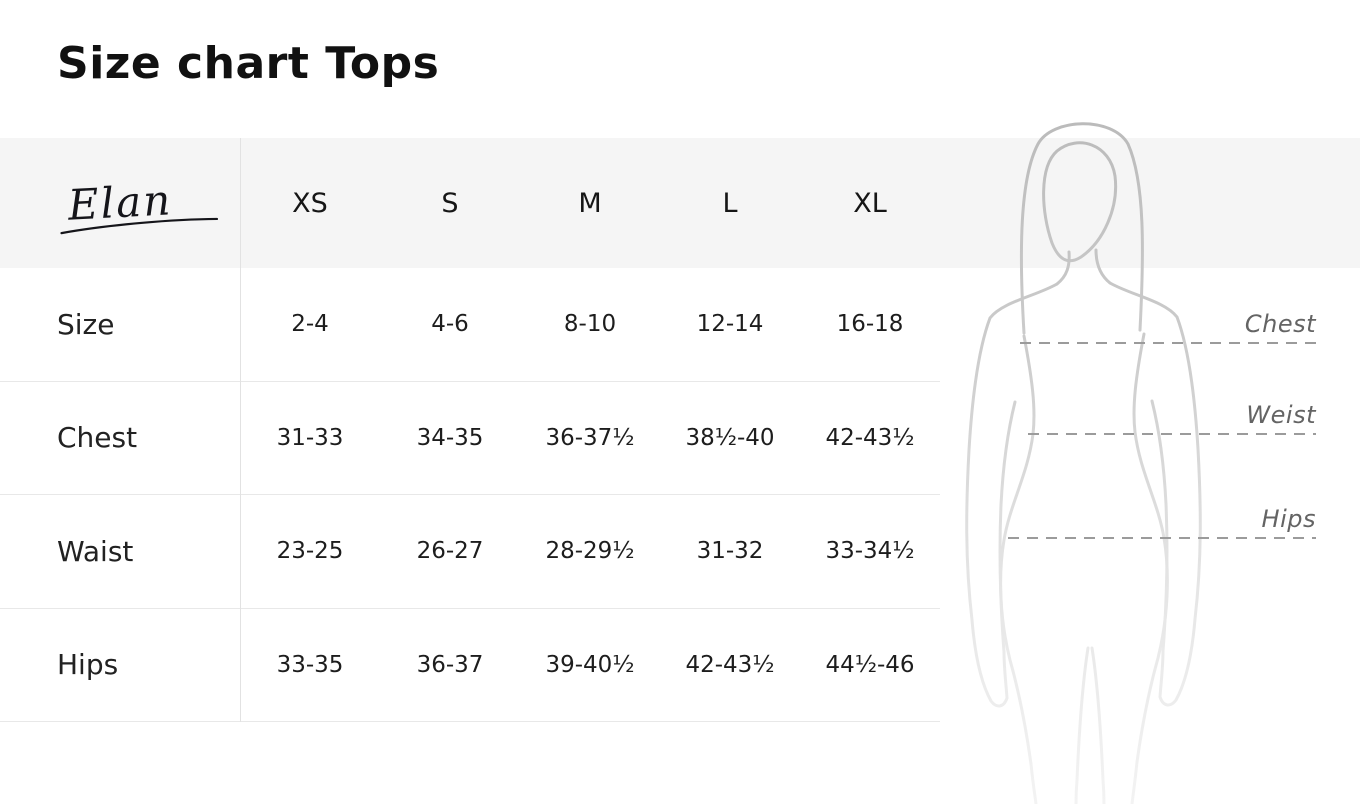  What do you see at coordinates (1162, 538) in the screenshot?
I see `hips-measure-line` at bounding box center [1162, 538].